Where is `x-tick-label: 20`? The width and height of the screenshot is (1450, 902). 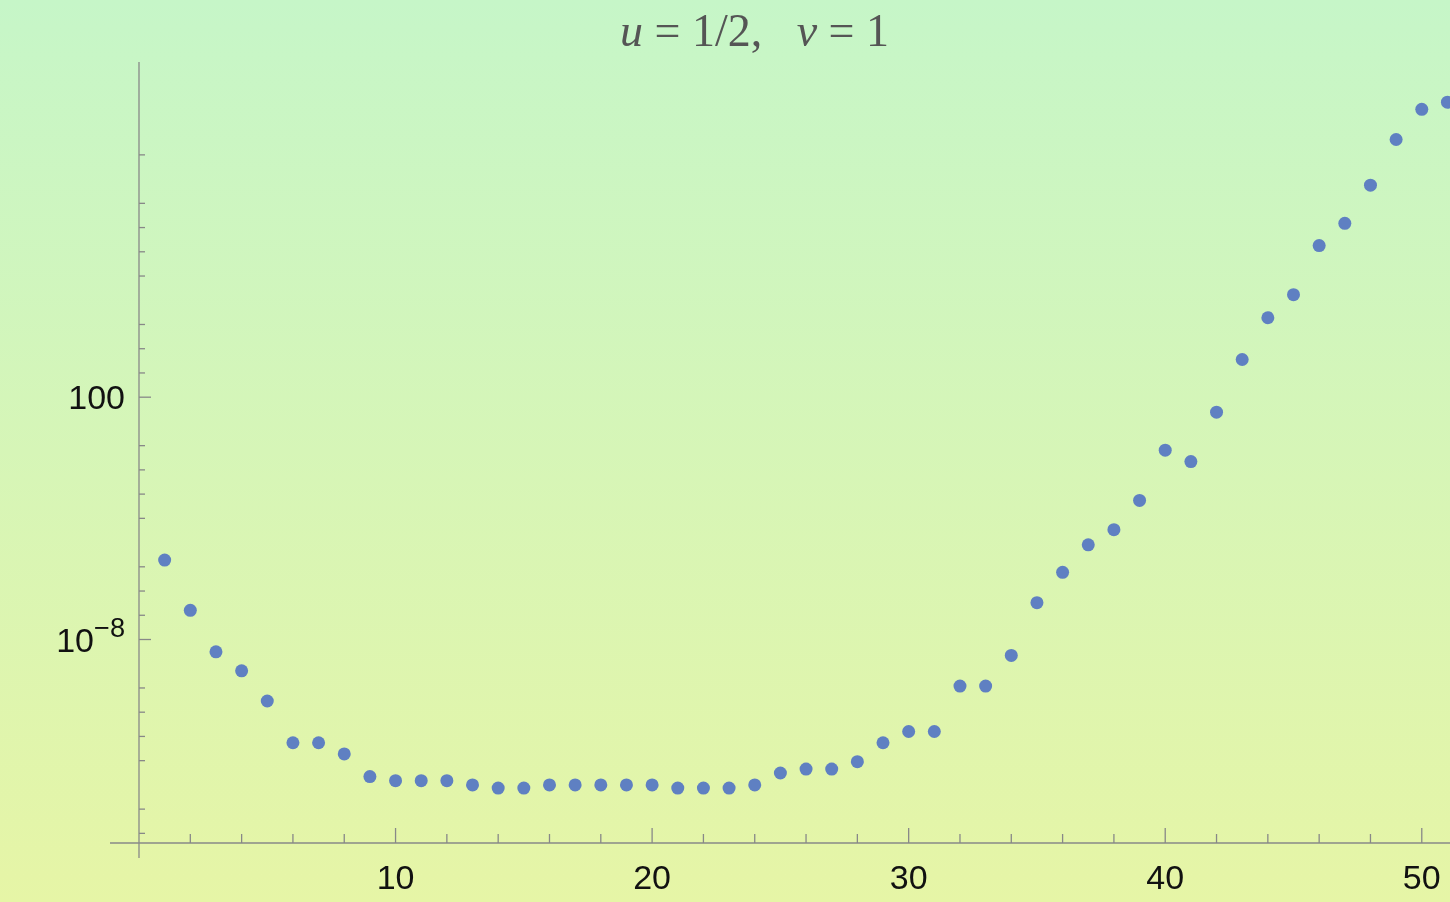 x-tick-label: 20 is located at coordinates (652, 877).